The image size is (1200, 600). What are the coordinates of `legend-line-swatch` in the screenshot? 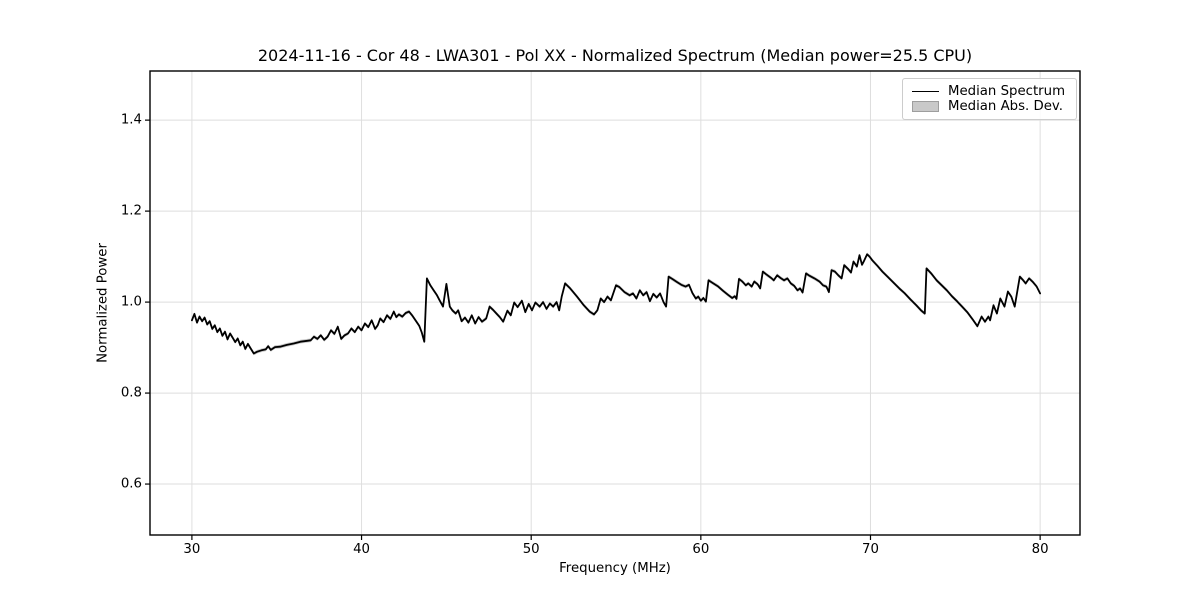 It's located at (925, 91).